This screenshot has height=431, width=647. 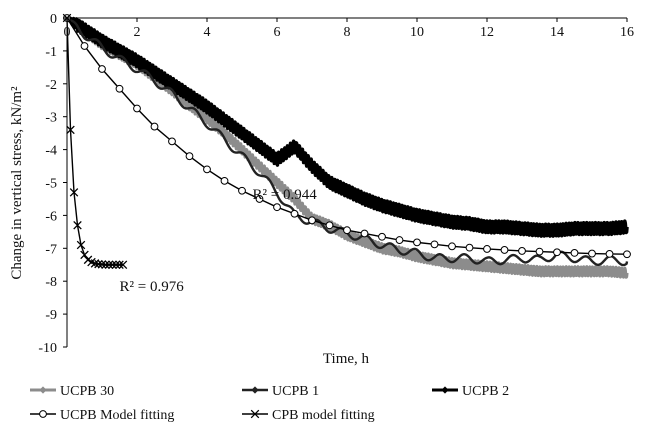 What do you see at coordinates (17, 183) in the screenshot?
I see `y-axis-title: Change in vertical stress, kN/m²` at bounding box center [17, 183].